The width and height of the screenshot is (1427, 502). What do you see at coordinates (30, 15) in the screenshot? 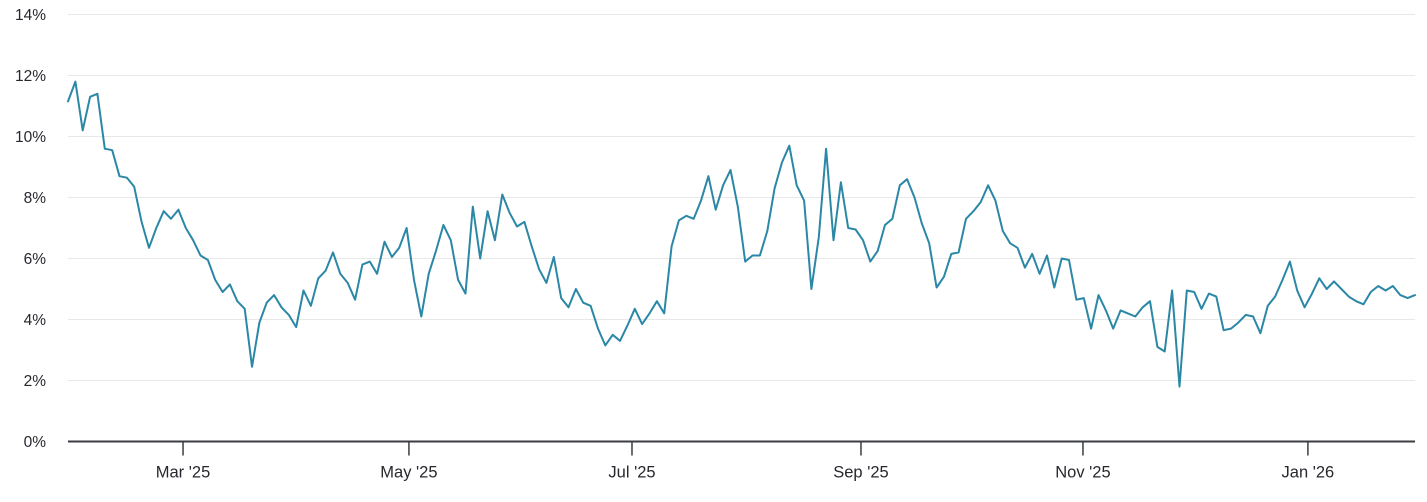
I see `y-tick-label: 14%` at bounding box center [30, 15].